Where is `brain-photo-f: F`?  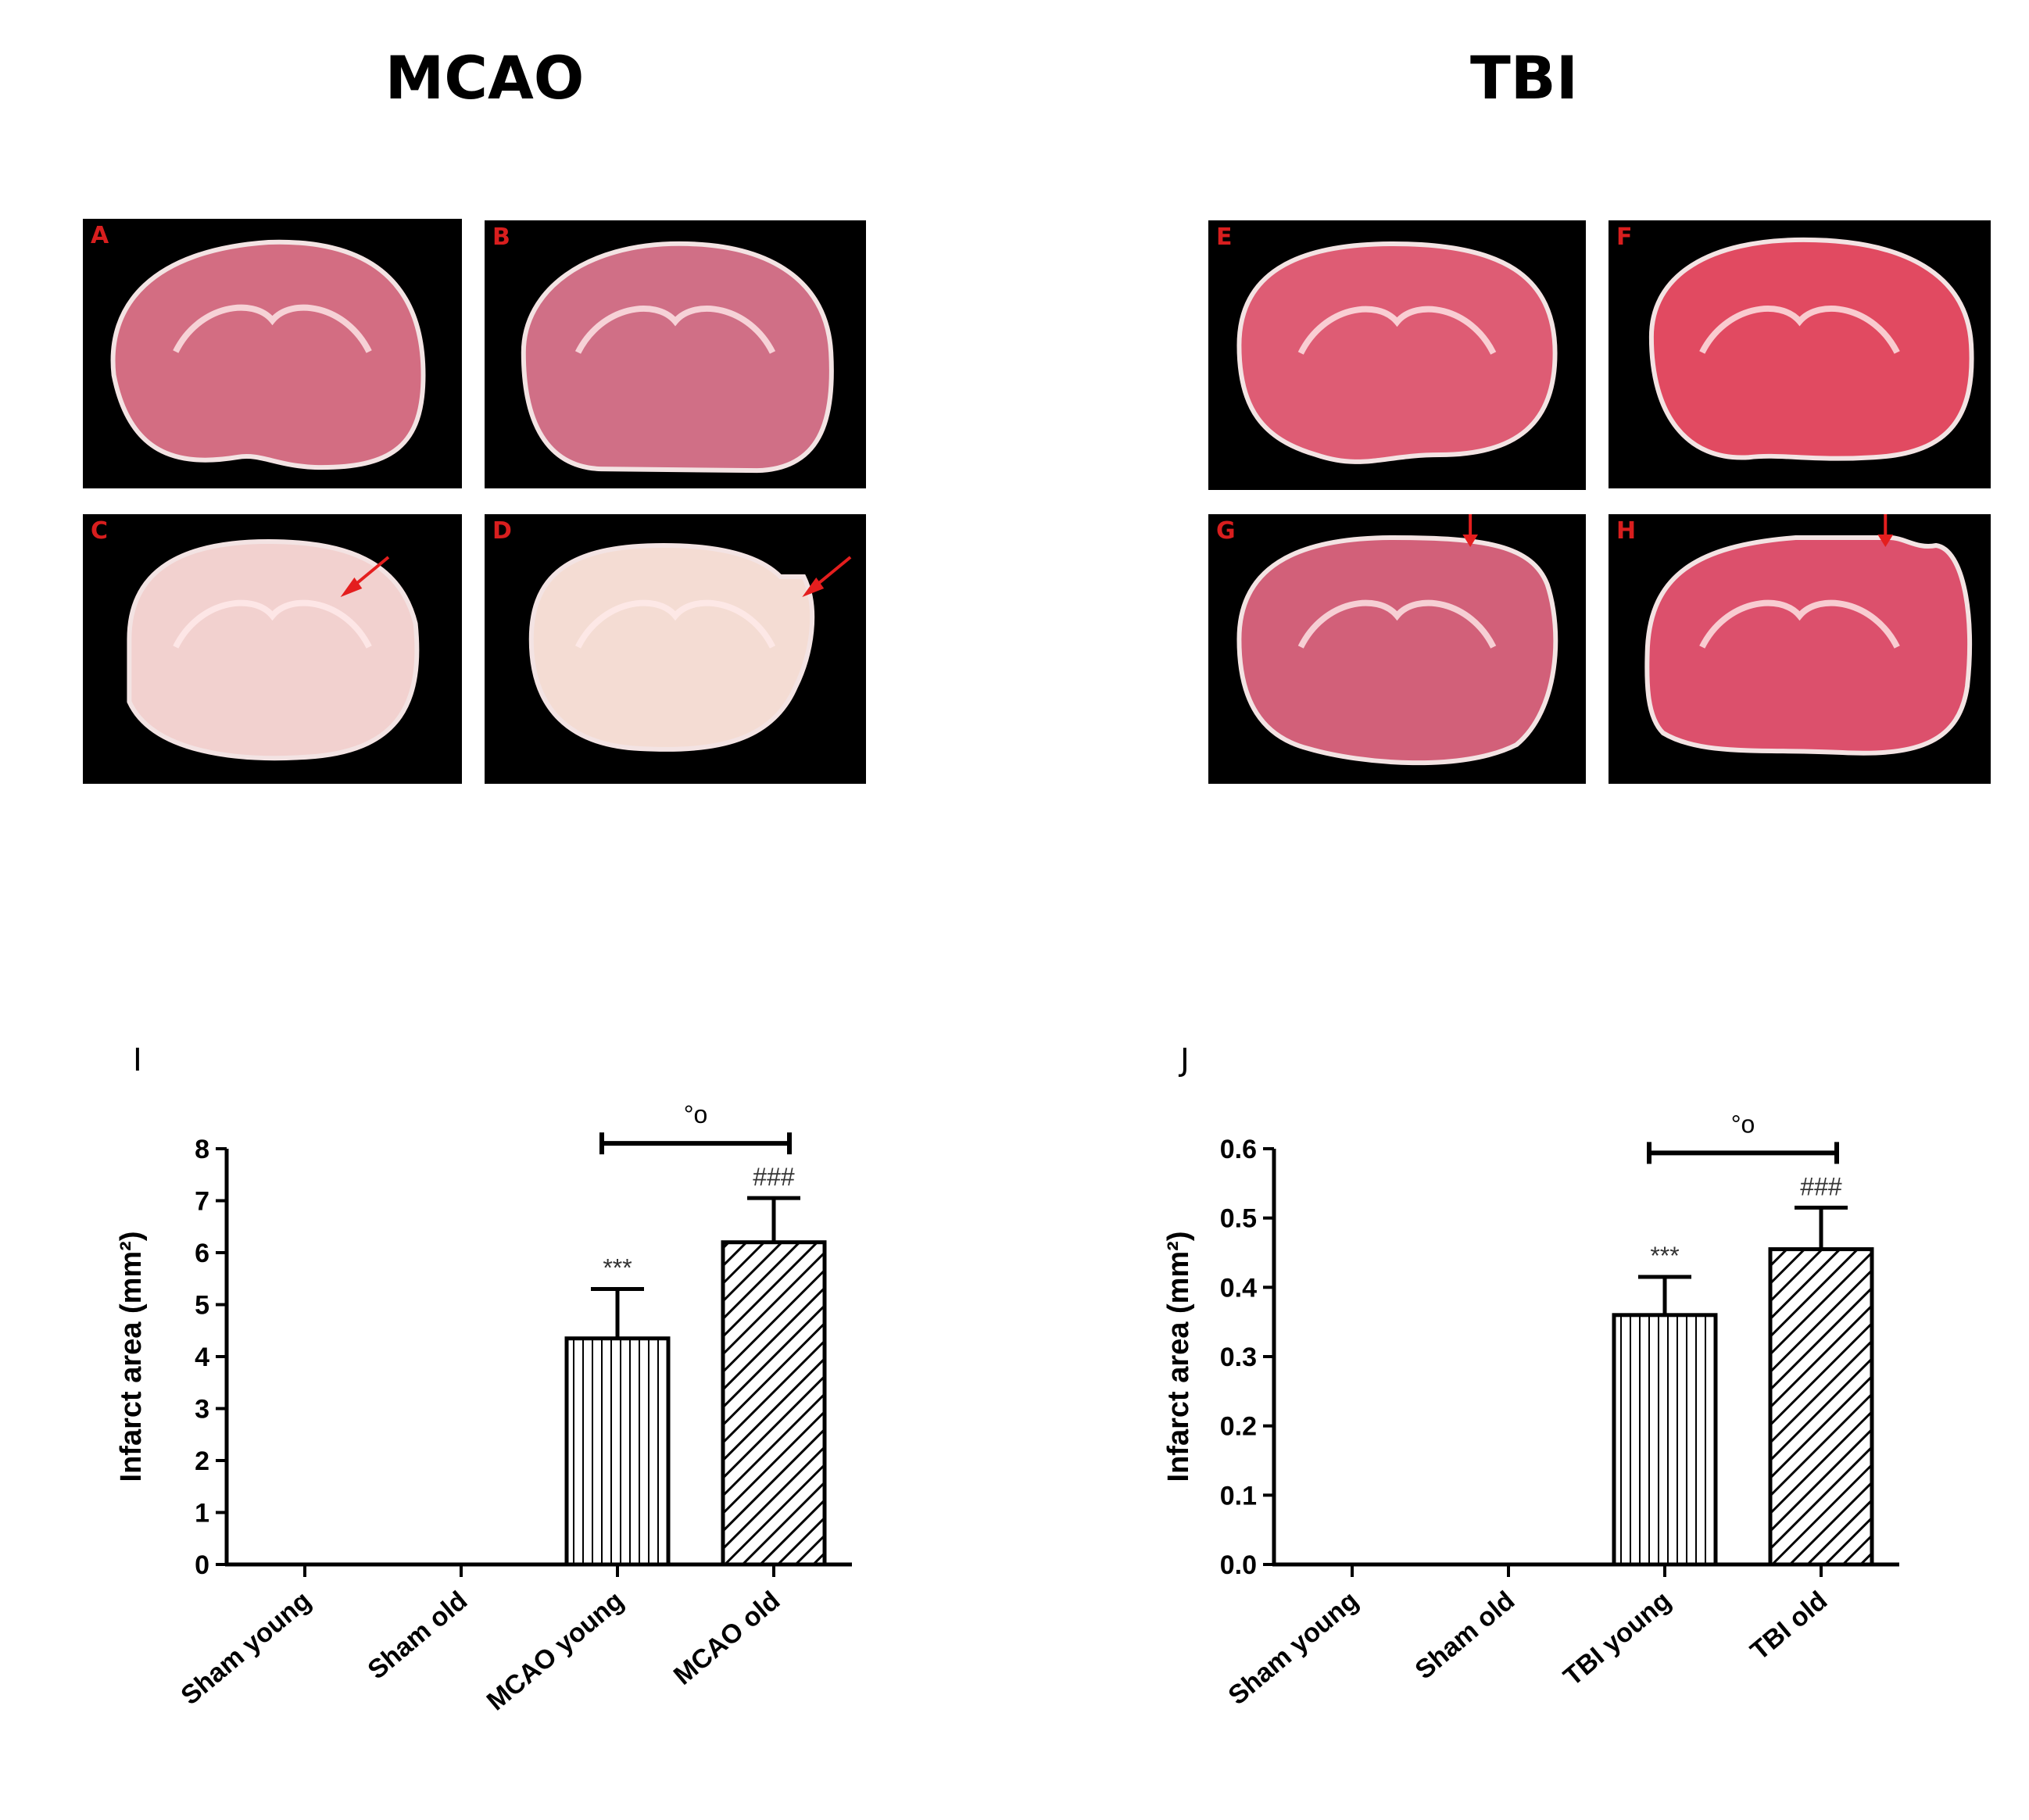 brain-photo-f: F is located at coordinates (1800, 354).